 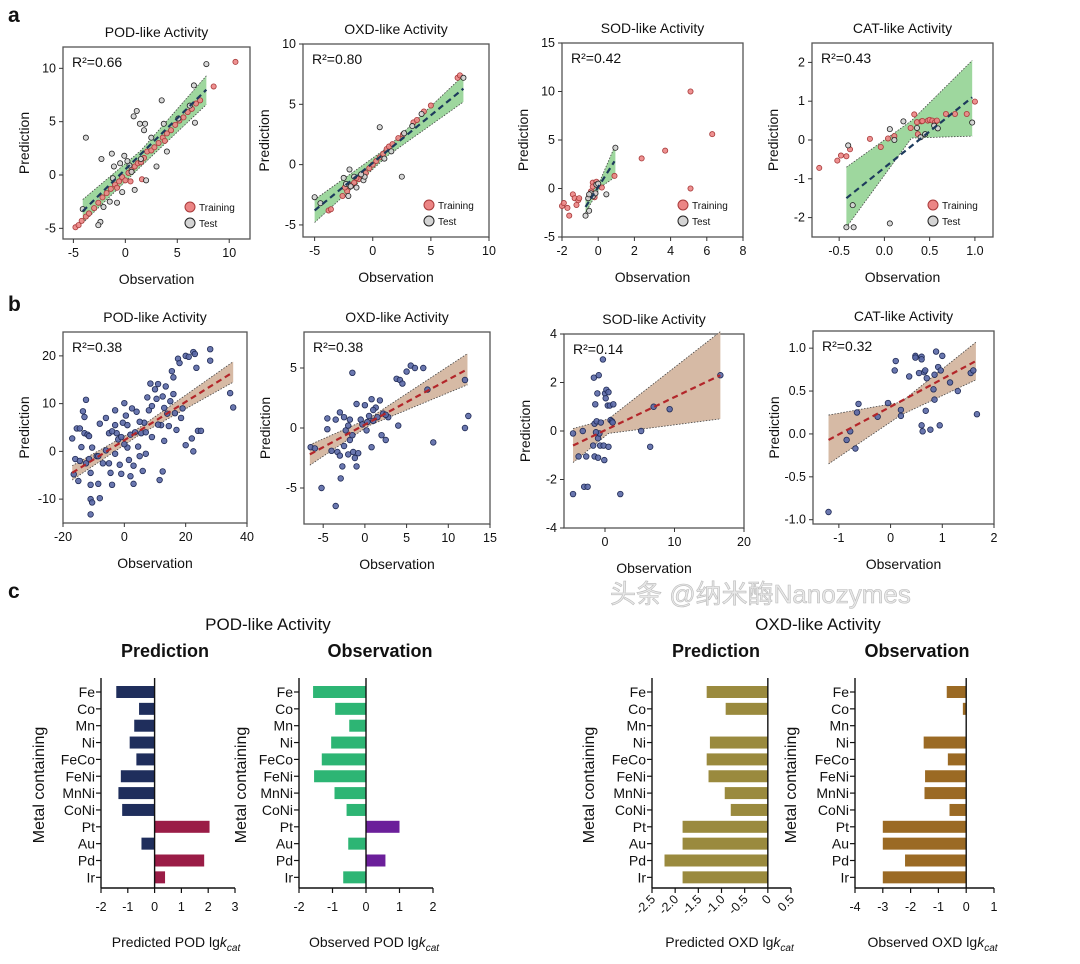 I want to click on x-tick-label: 6, so click(x=706, y=251).